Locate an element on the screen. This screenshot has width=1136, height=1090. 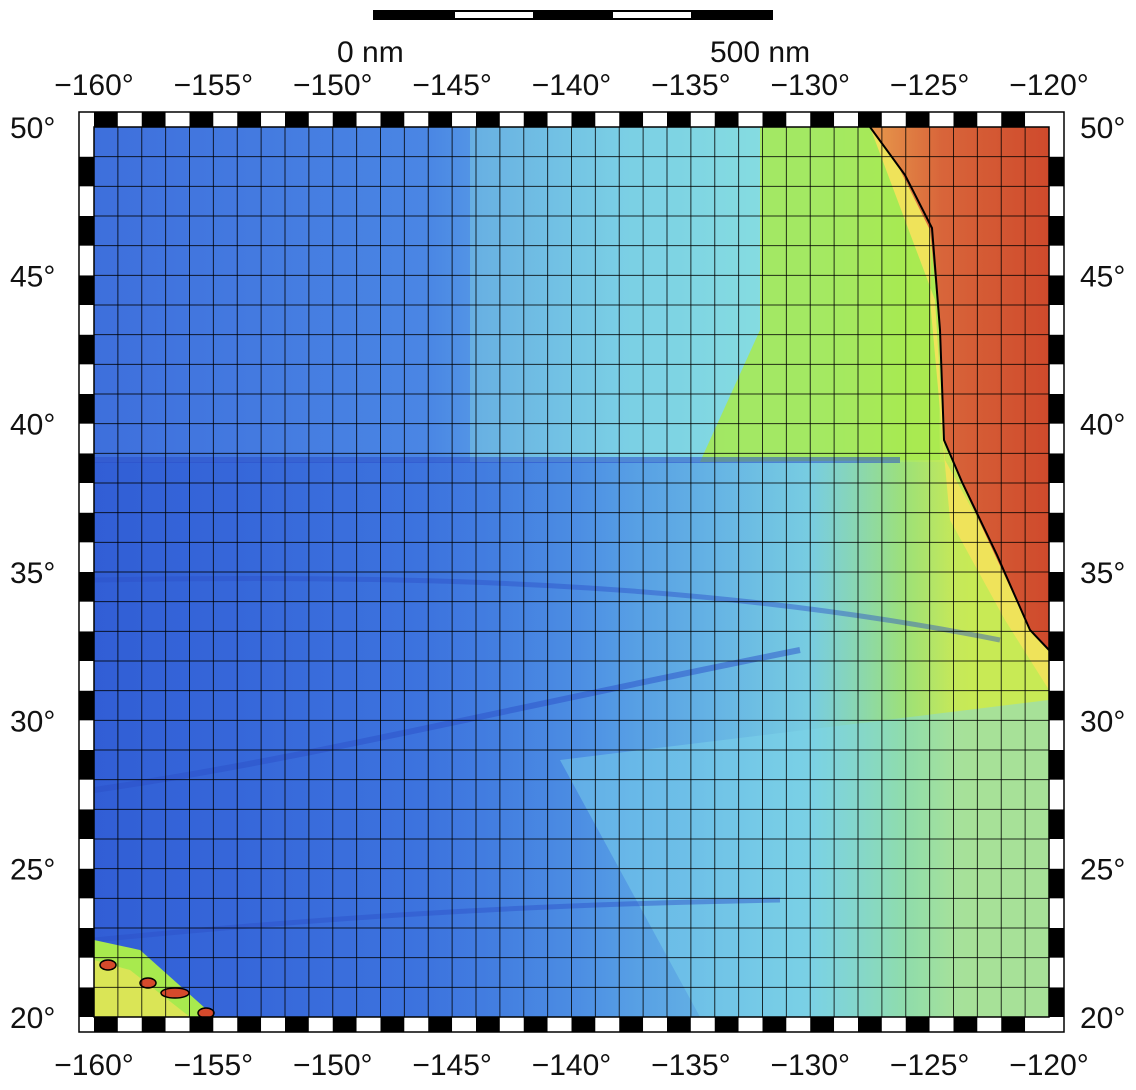
latitude-label-left: 30° is located at coordinates (32, 721).